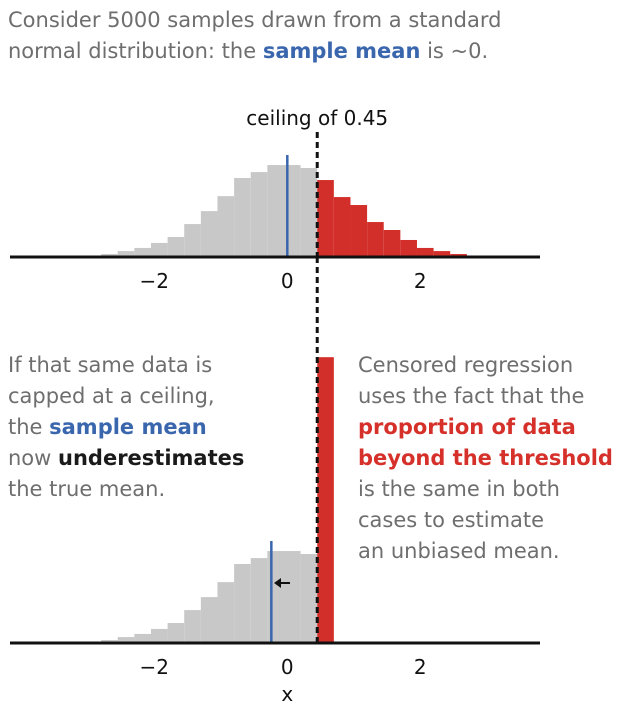 Image resolution: width=621 pixels, height=708 pixels. Describe the element at coordinates (287, 694) in the screenshot. I see `x-axis-label: x` at that location.